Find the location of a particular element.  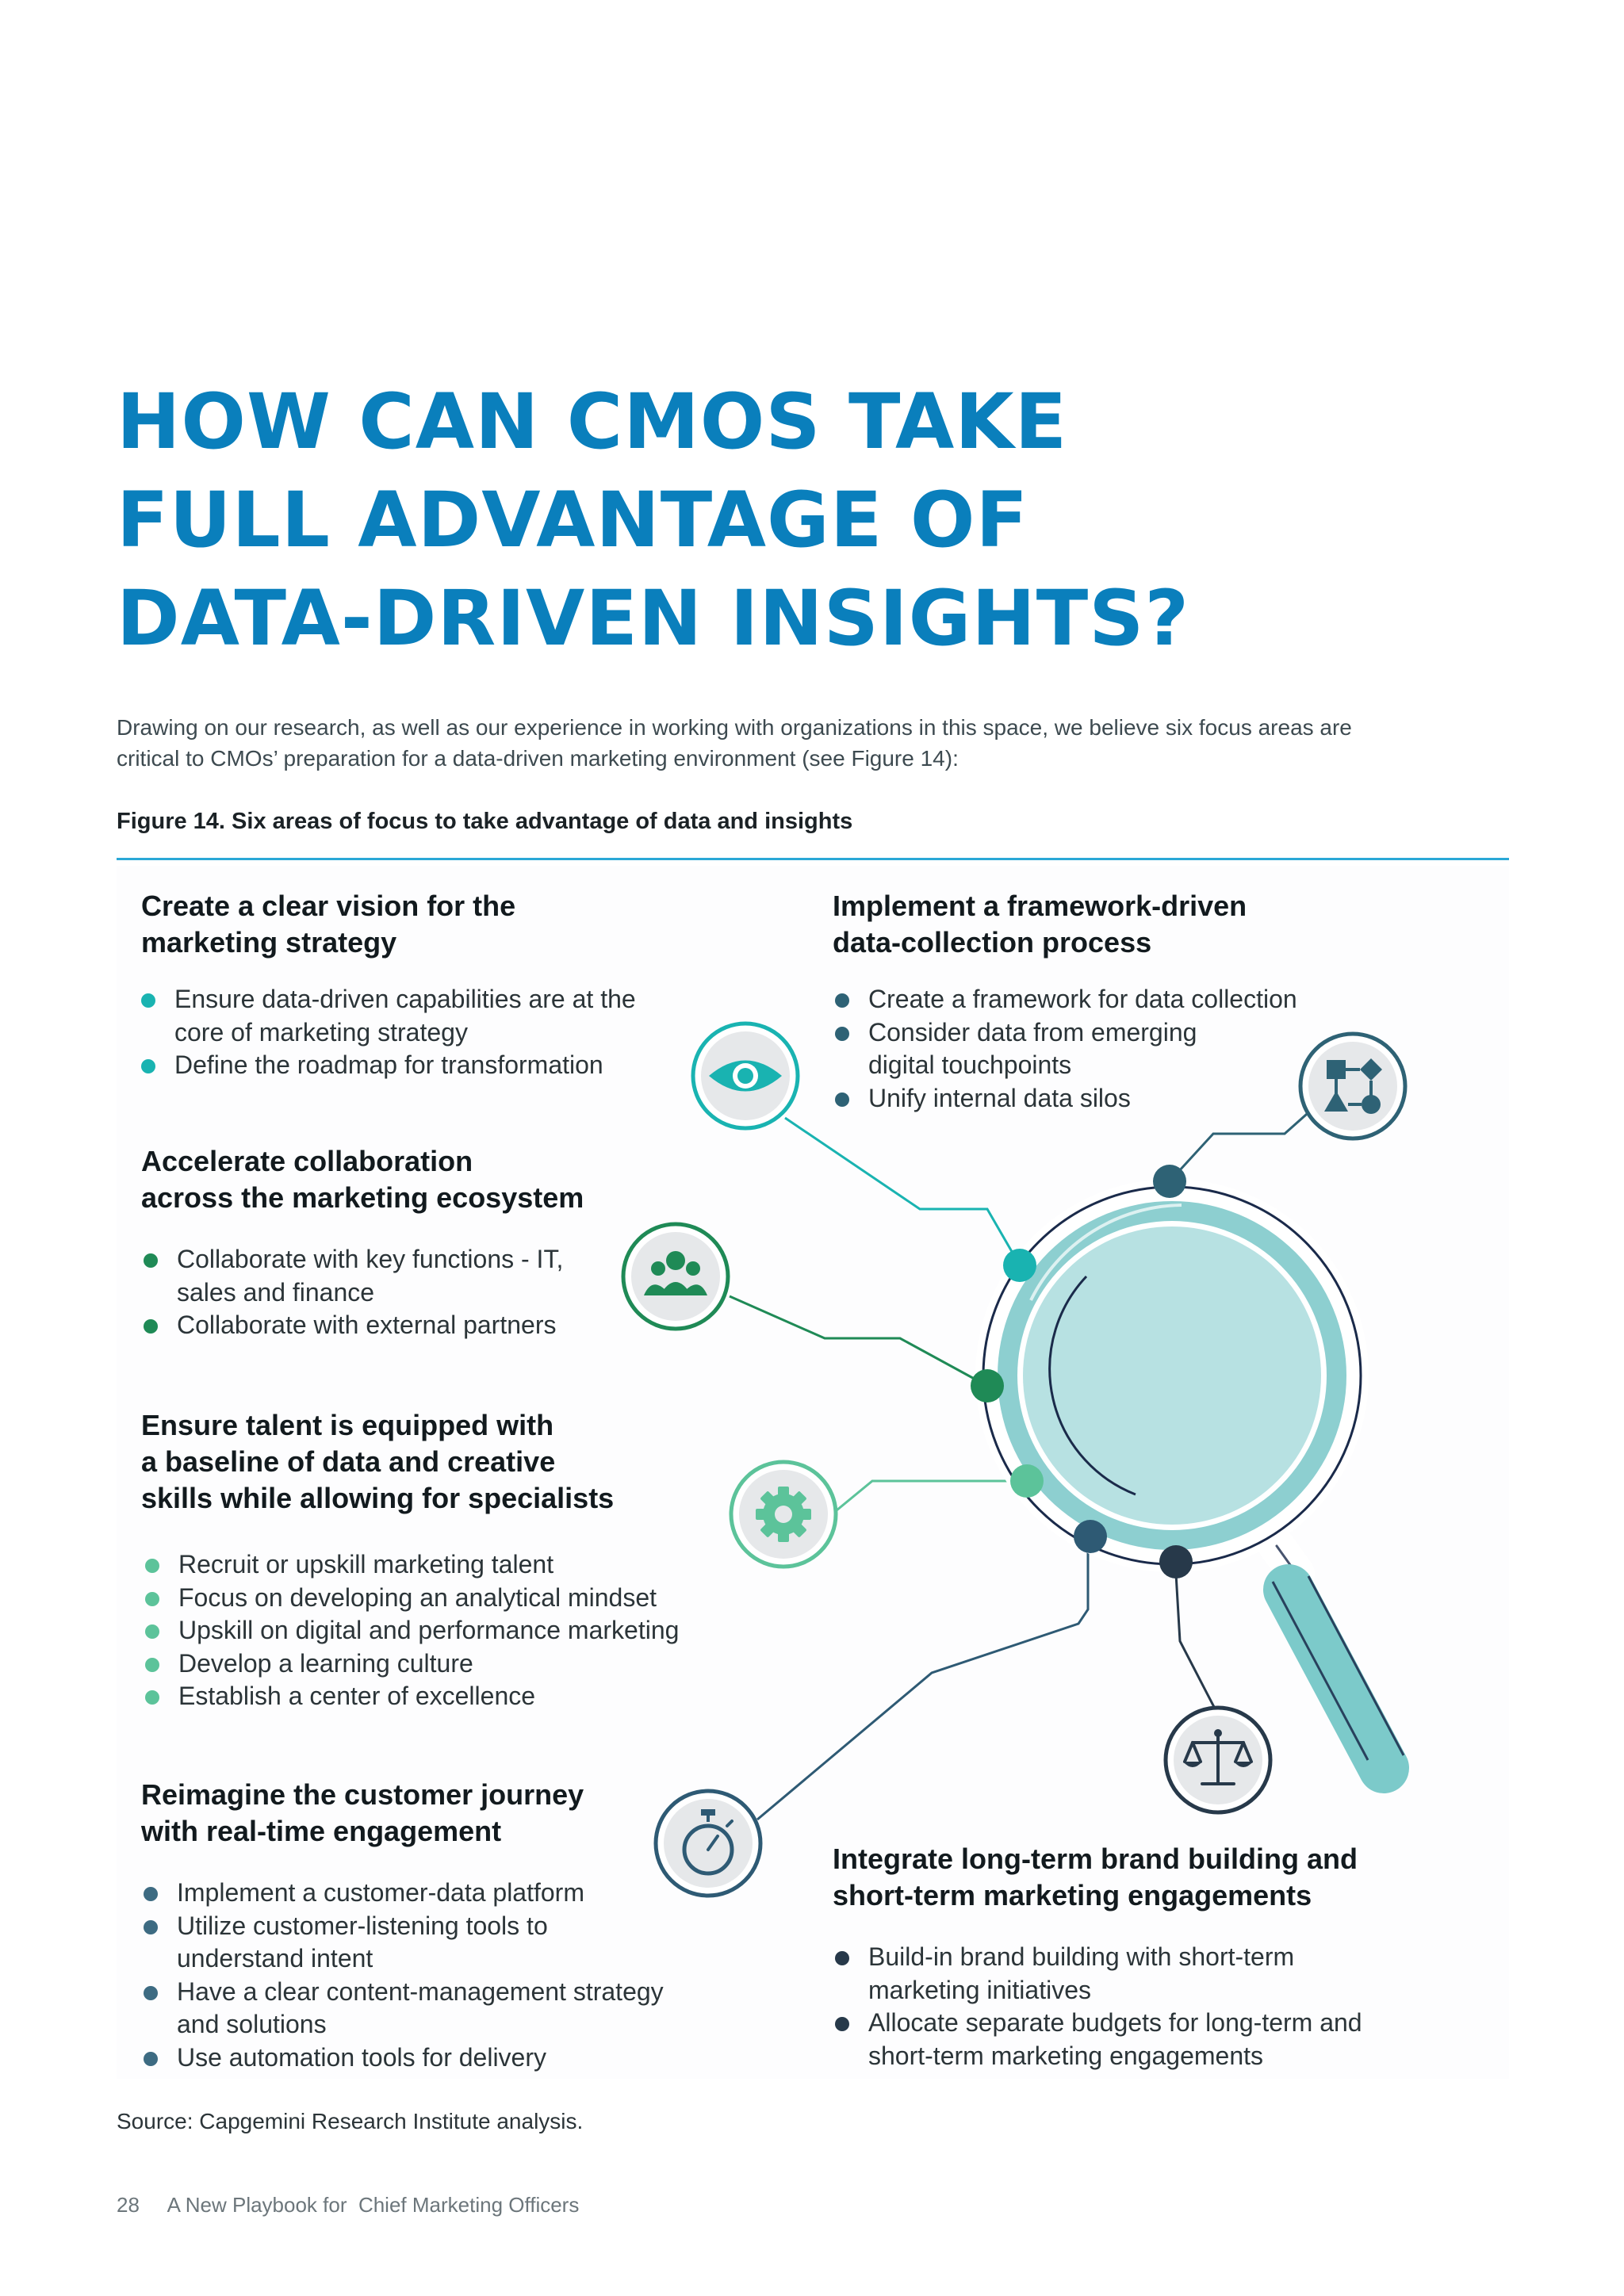

section-title-line: data-collection process is located at coordinates (993, 943).